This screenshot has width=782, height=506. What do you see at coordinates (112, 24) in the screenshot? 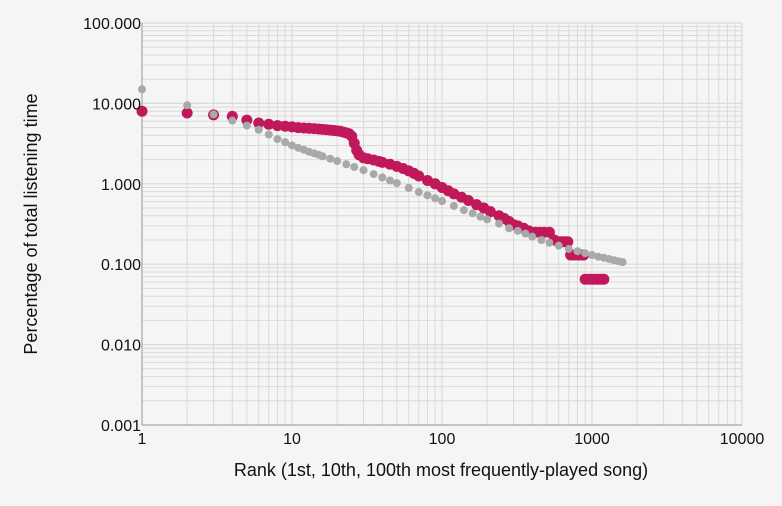
I see `y-tick-label: 100.000` at bounding box center [112, 24].